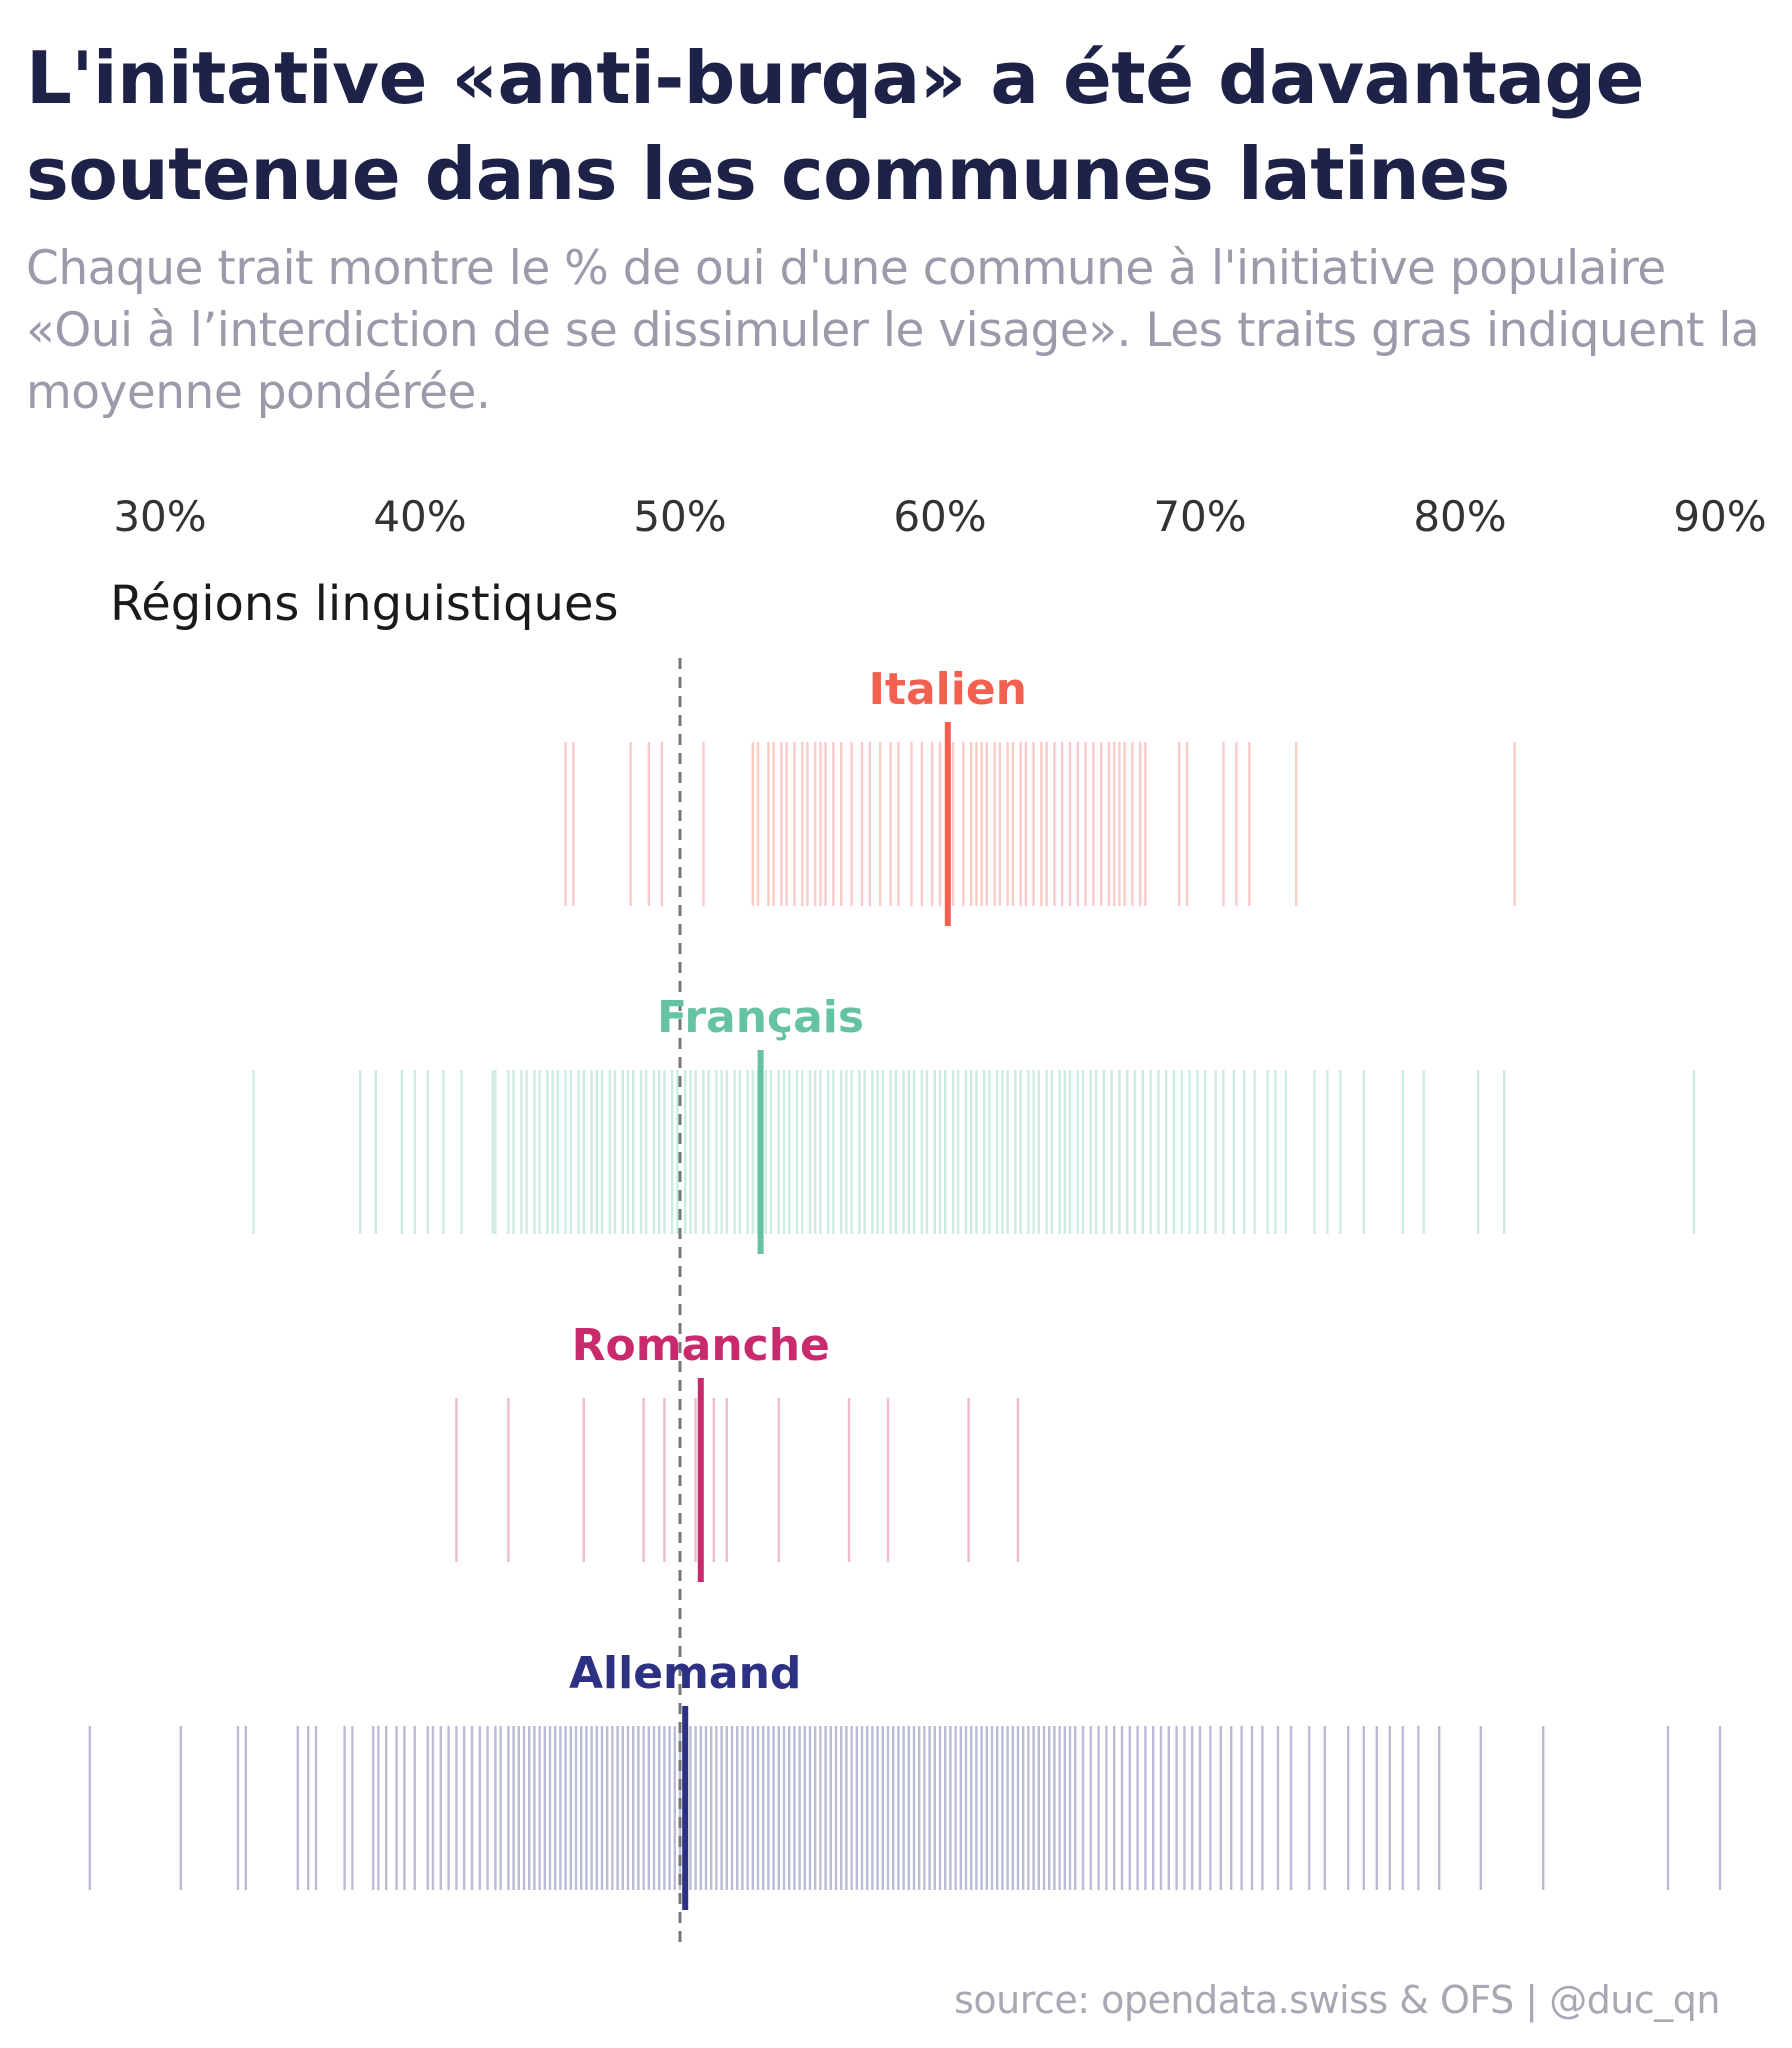  What do you see at coordinates (419, 516) in the screenshot?
I see `x-tick-label: 40%` at bounding box center [419, 516].